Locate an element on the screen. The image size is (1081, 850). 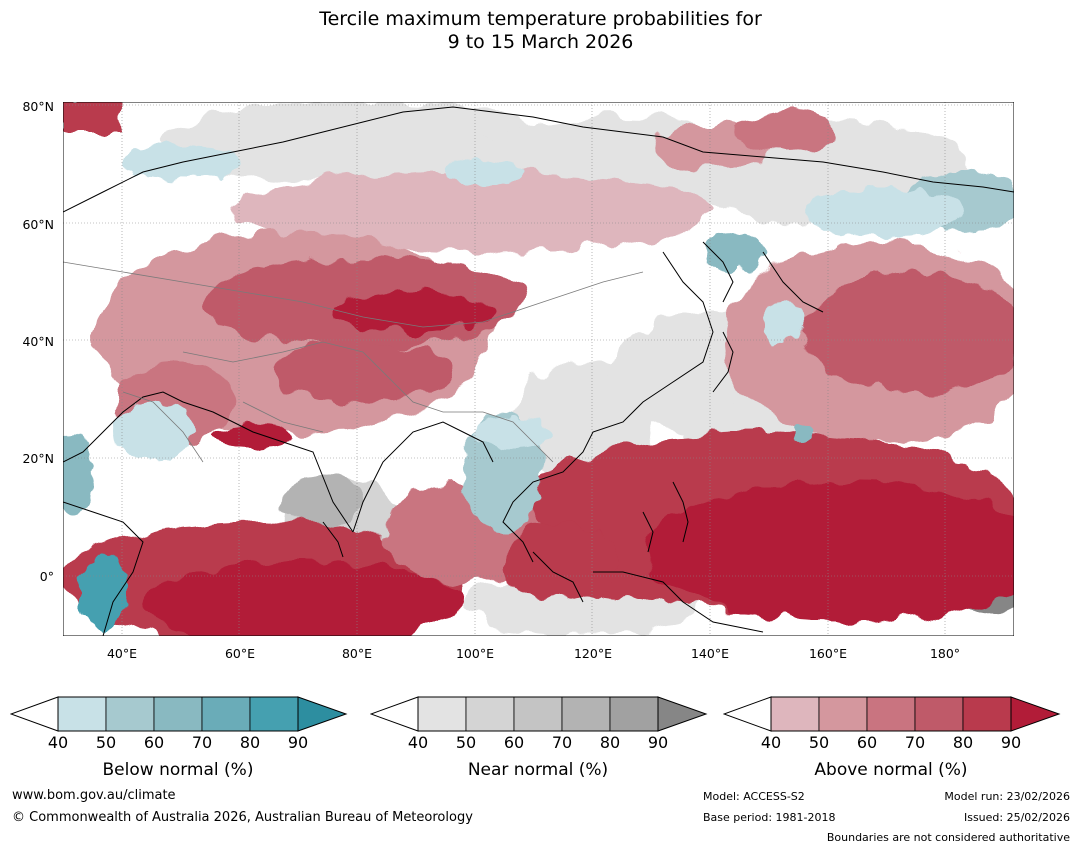
lon-label-40e: 40°E is located at coordinates (122, 653).